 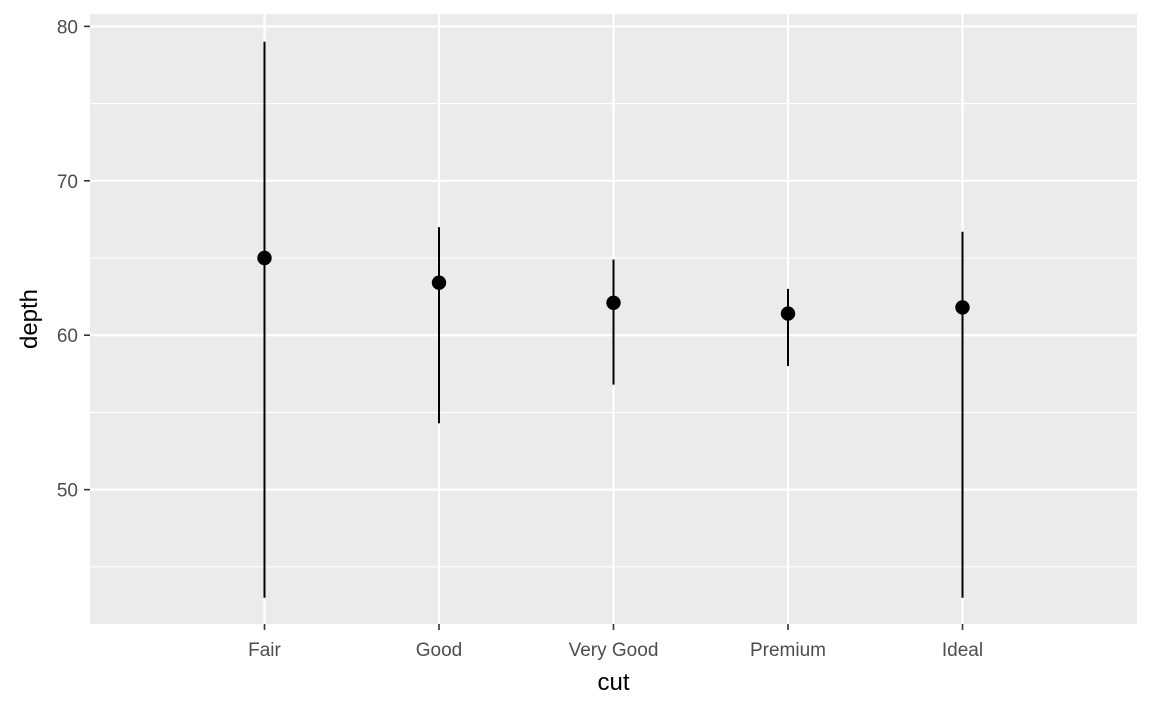 What do you see at coordinates (614, 650) in the screenshot?
I see `x-tick-label: Very Good` at bounding box center [614, 650].